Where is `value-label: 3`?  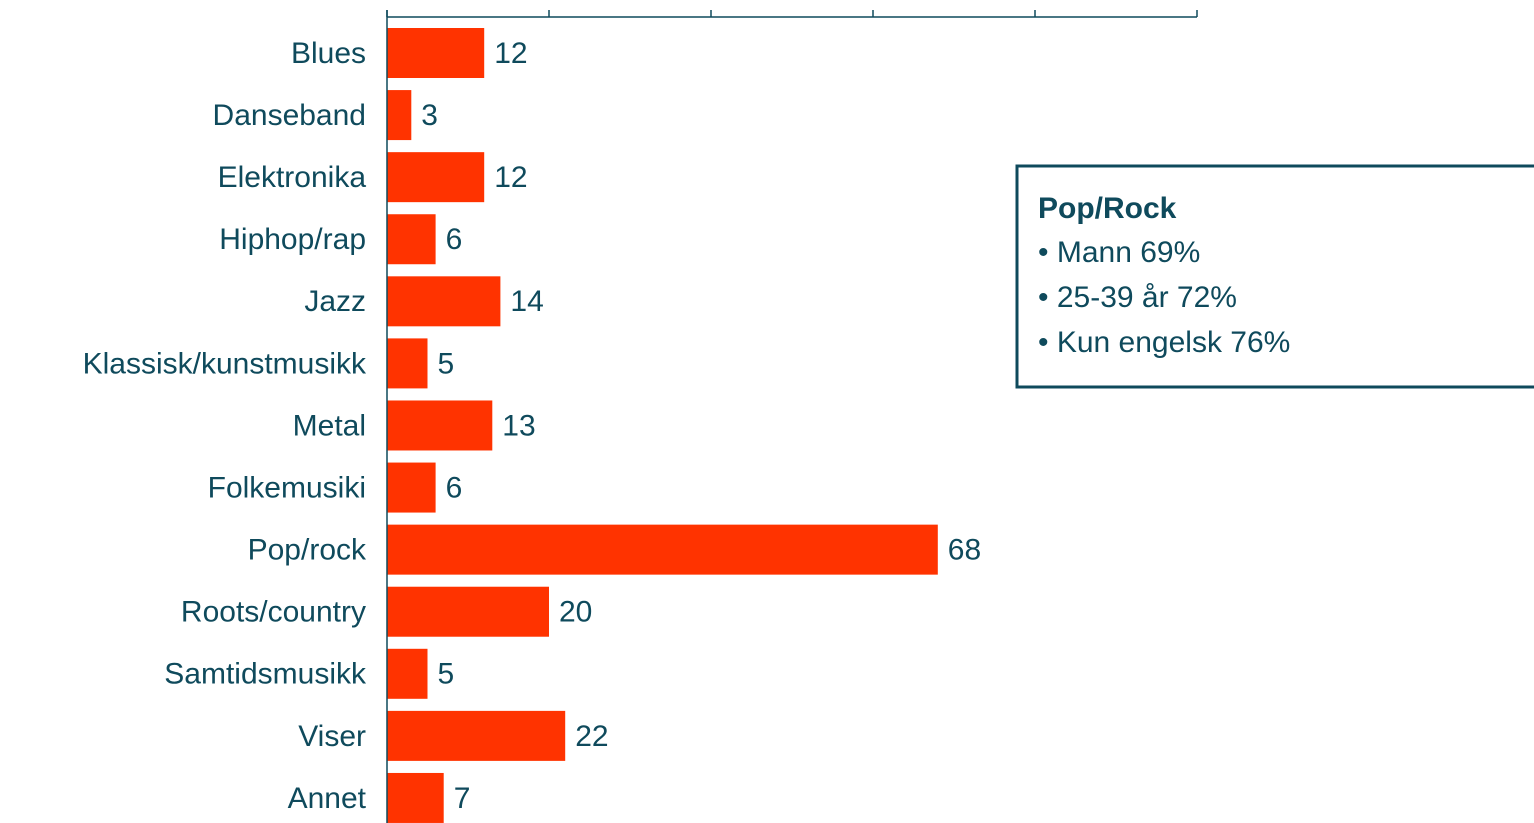
value-label: 3 is located at coordinates (429, 115).